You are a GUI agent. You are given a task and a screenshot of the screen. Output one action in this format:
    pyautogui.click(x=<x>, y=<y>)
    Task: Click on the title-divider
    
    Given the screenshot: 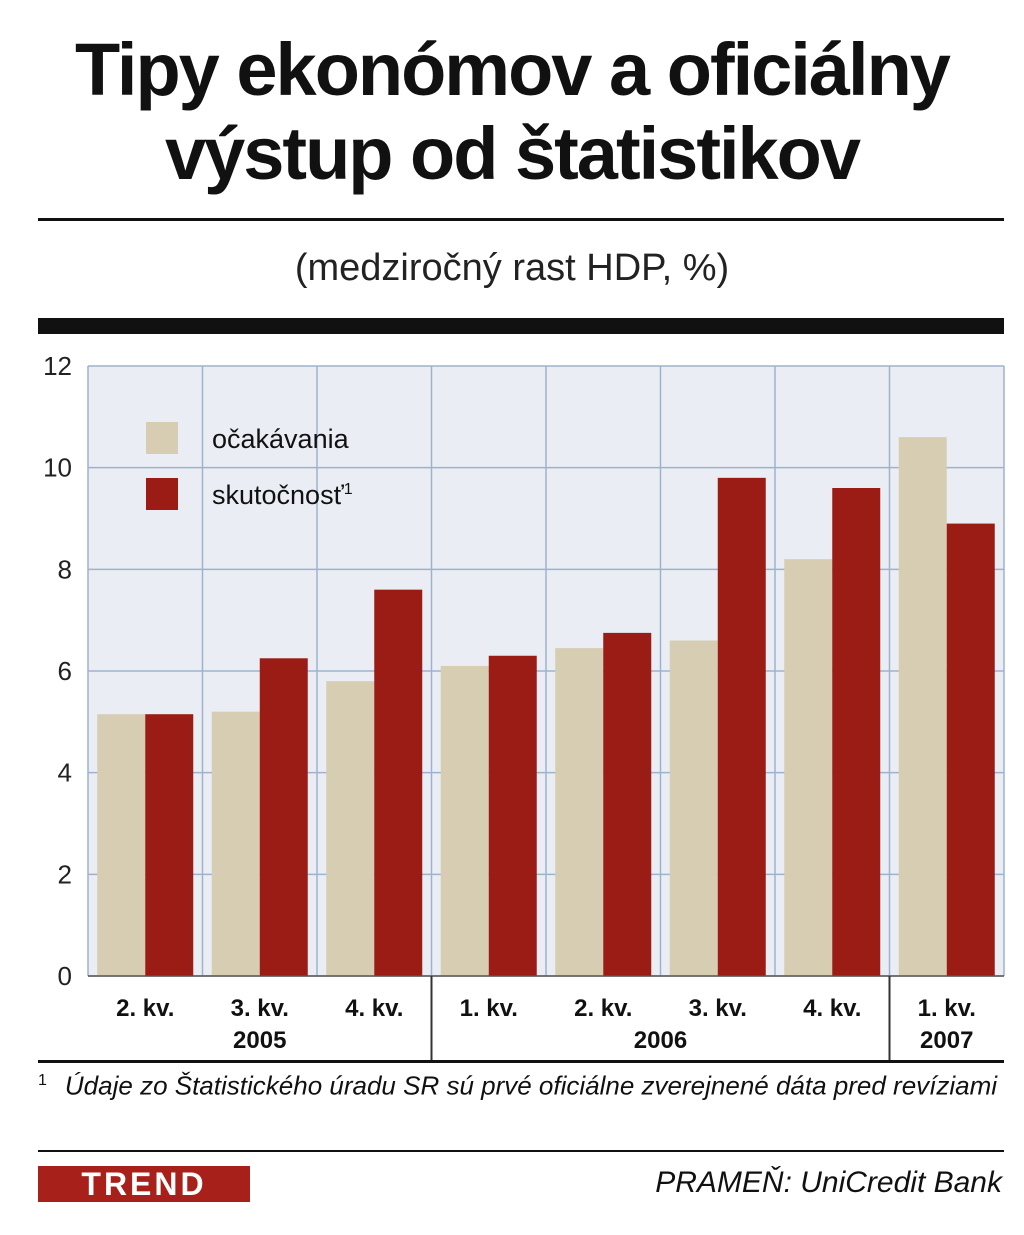 What is the action you would take?
    pyautogui.click(x=521, y=219)
    